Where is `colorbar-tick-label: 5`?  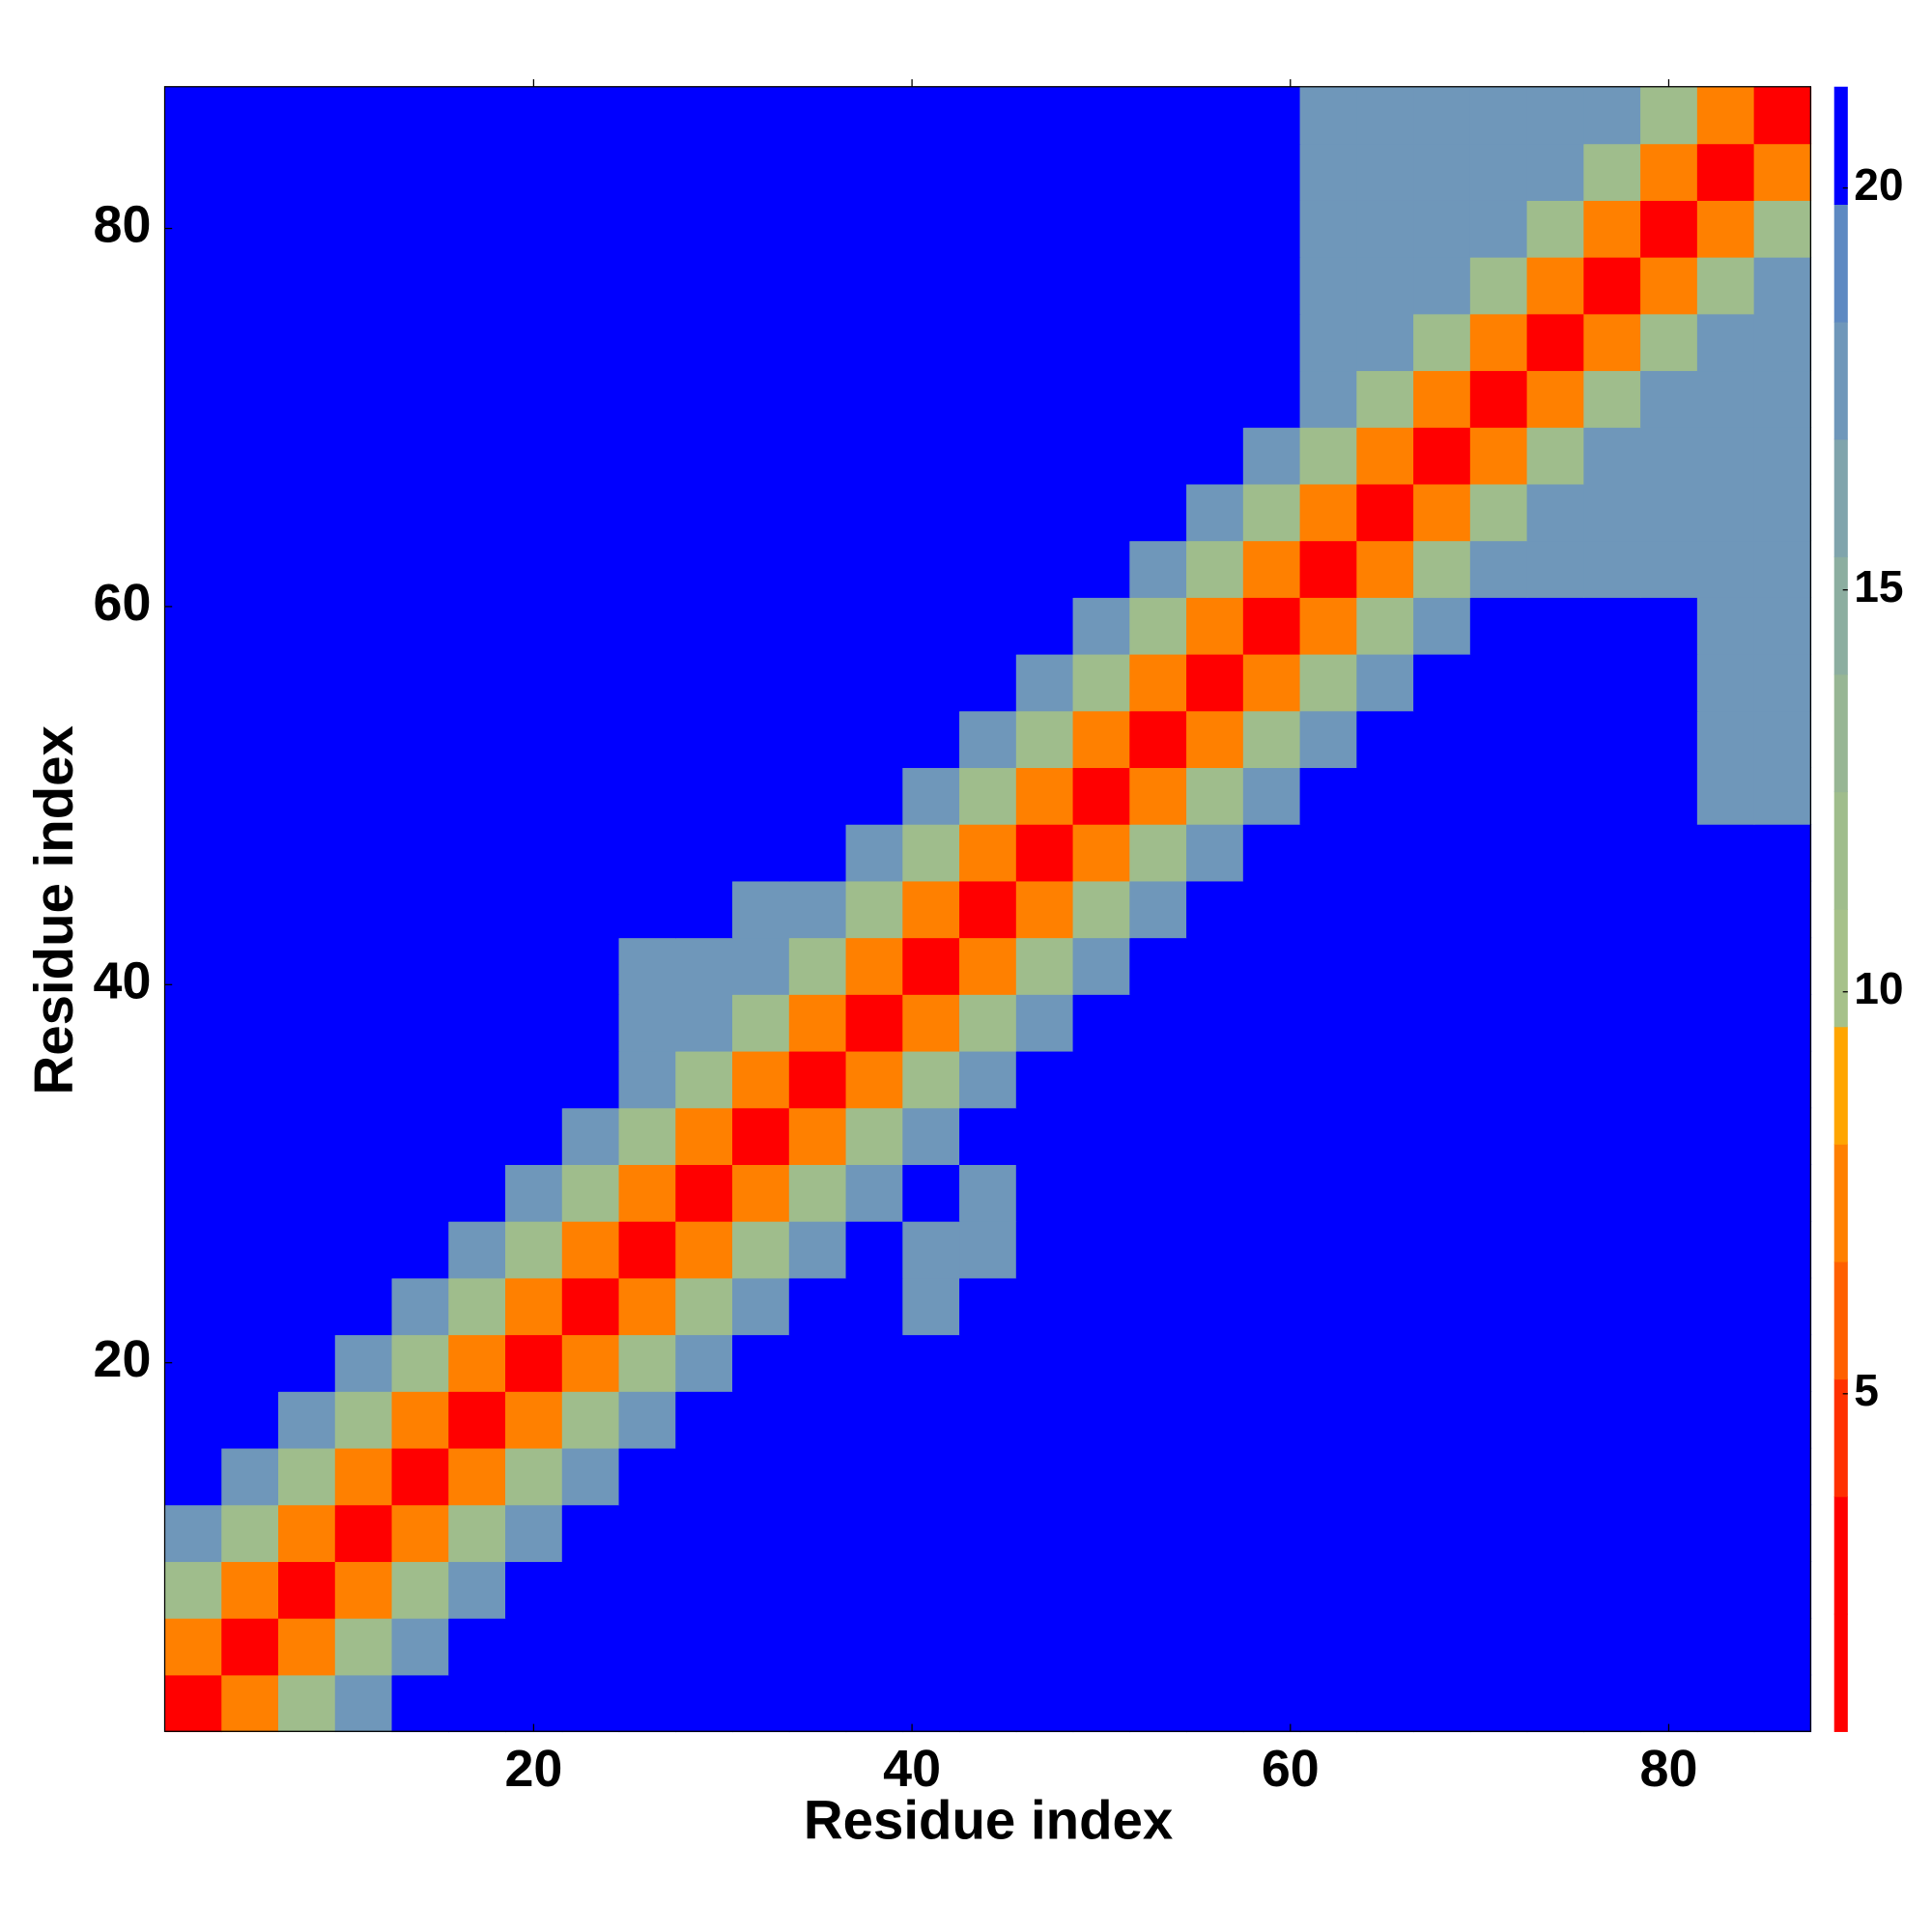
colorbar-tick-label: 5 is located at coordinates (1866, 1390).